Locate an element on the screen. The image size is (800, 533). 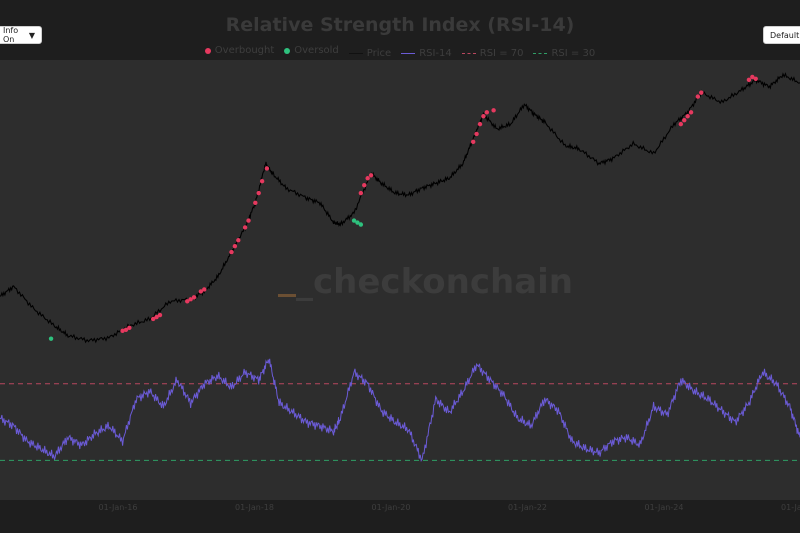
legend-label: RSI = 70 is located at coordinates (501, 53).